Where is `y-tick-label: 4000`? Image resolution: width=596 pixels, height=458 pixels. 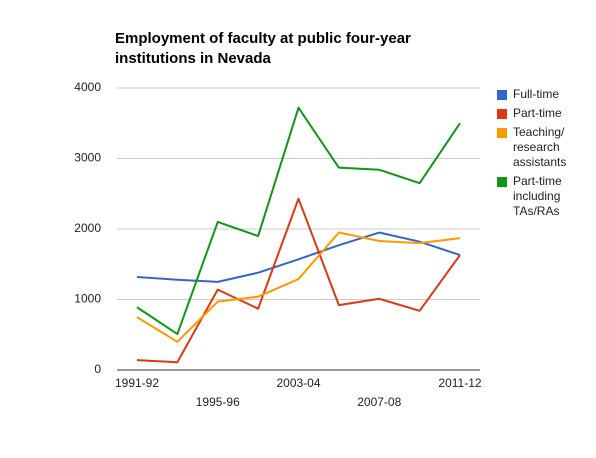
y-tick-label: 4000 is located at coordinates (87, 87).